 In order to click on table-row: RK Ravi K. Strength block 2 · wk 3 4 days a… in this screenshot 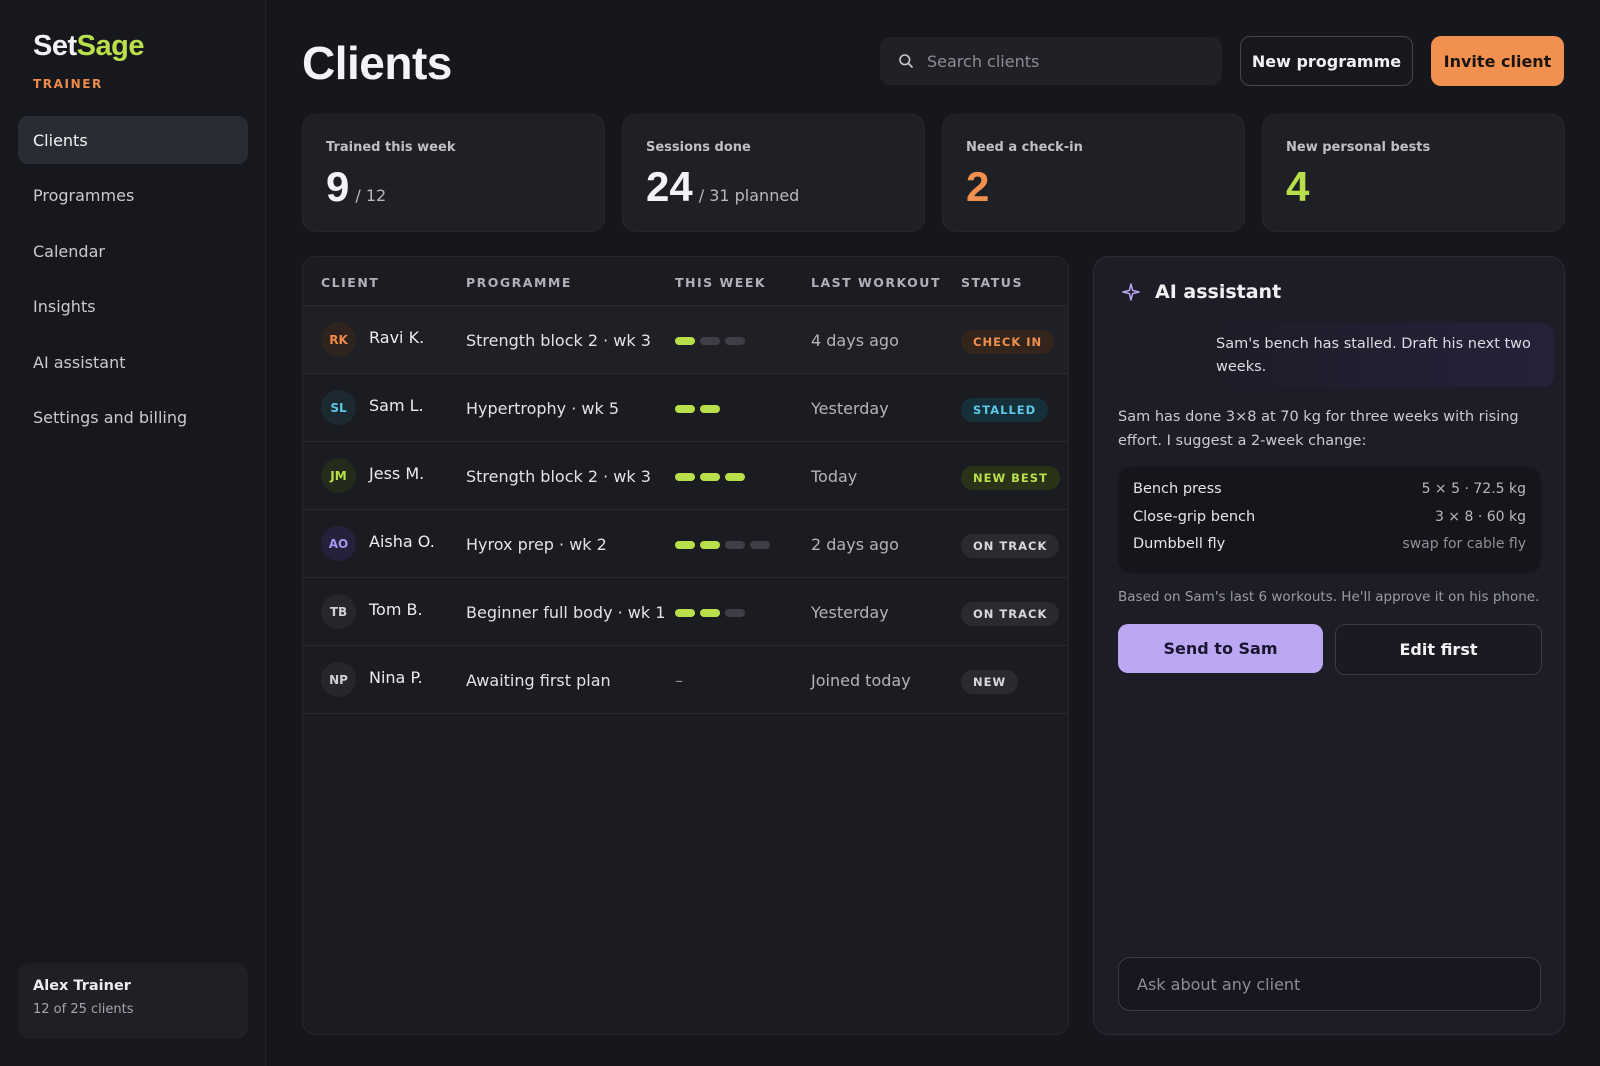, I will do `click(685, 340)`.